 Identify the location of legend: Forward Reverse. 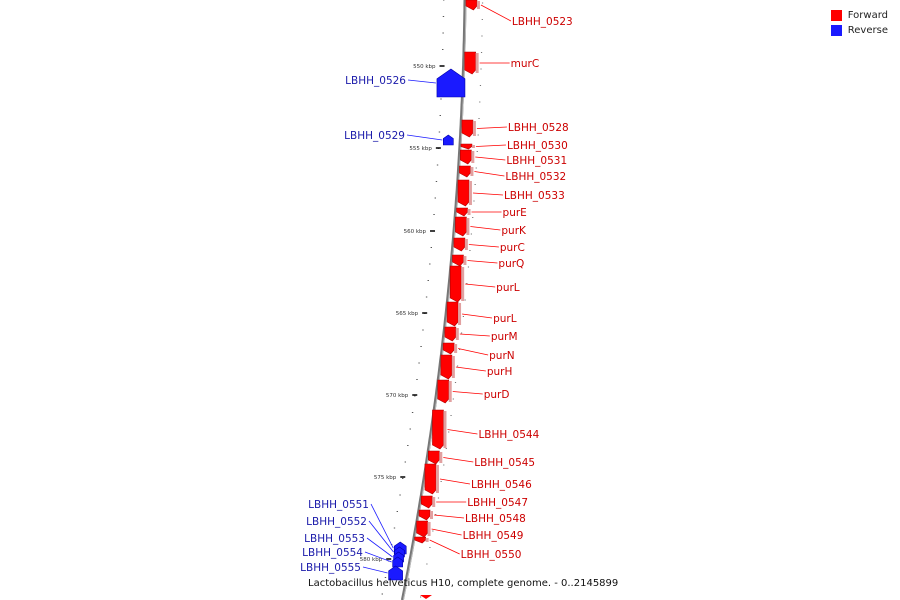
(859, 23).